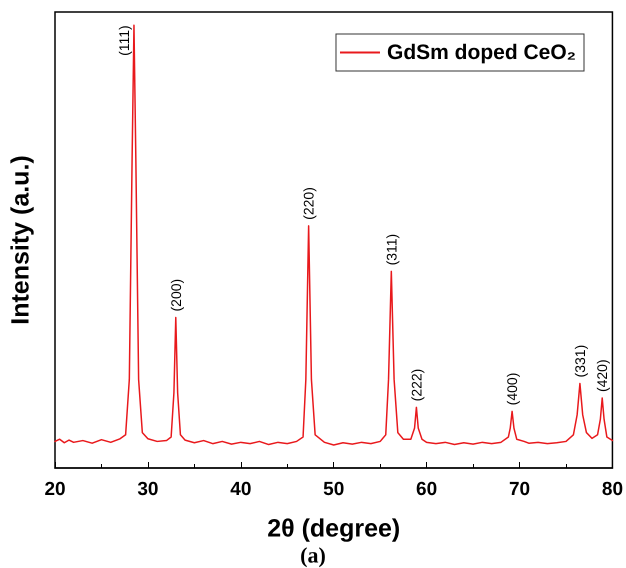 The image size is (626, 568). What do you see at coordinates (55, 489) in the screenshot?
I see `x-tick-label: 20` at bounding box center [55, 489].